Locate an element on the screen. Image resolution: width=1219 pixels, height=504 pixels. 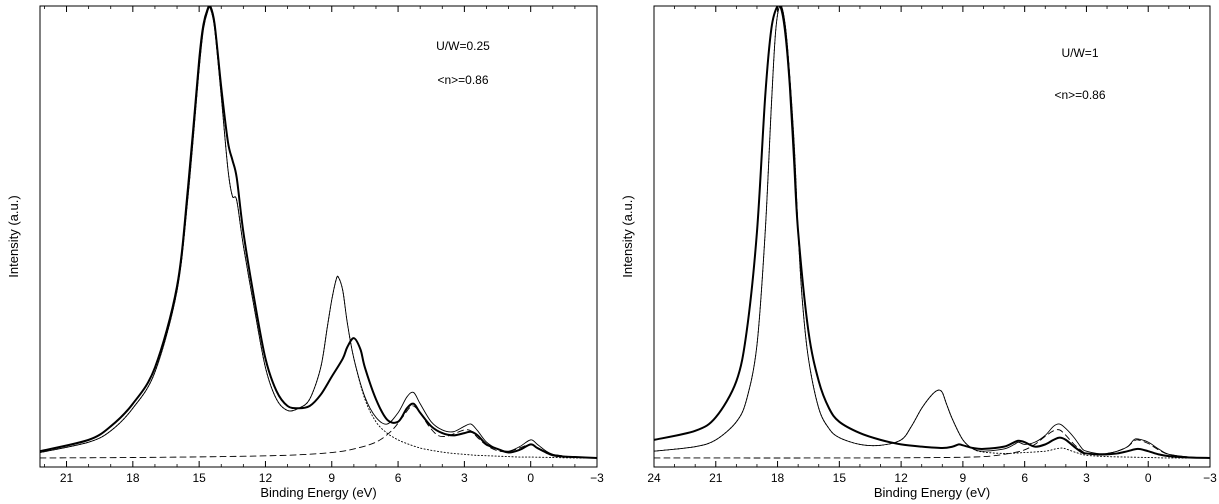
annotation: U/W=1 is located at coordinates (1079, 53).